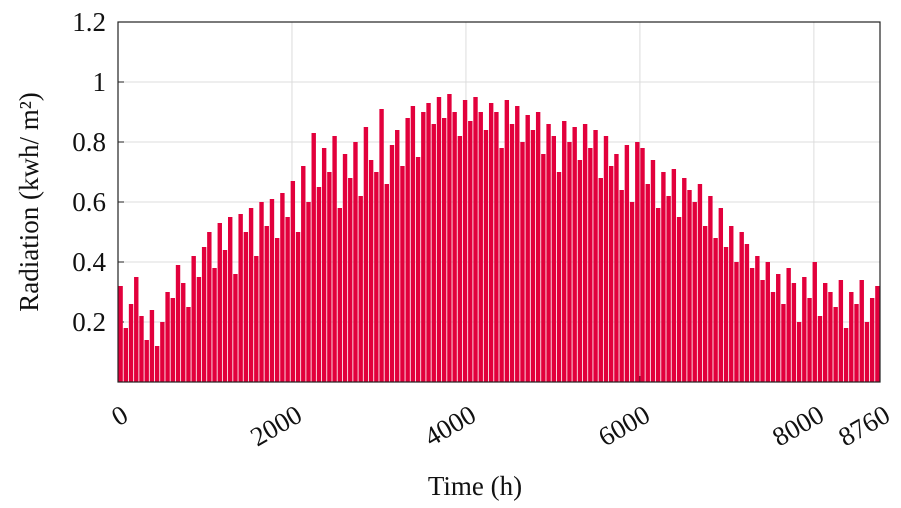 The image size is (901, 508). Describe the element at coordinates (100, 82) in the screenshot. I see `y-tick-label: 1` at that location.